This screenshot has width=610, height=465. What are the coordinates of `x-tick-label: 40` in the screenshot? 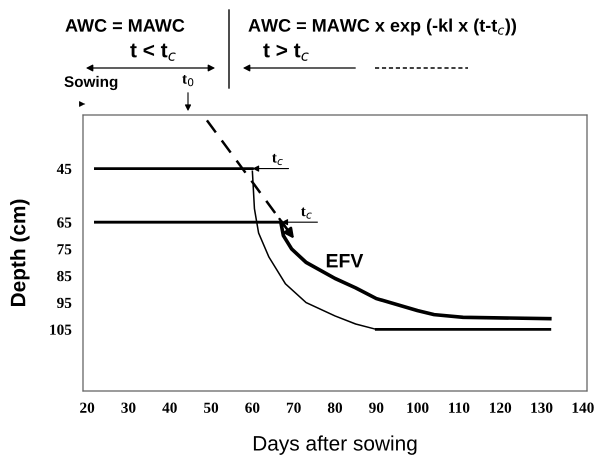 It's located at (169, 407).